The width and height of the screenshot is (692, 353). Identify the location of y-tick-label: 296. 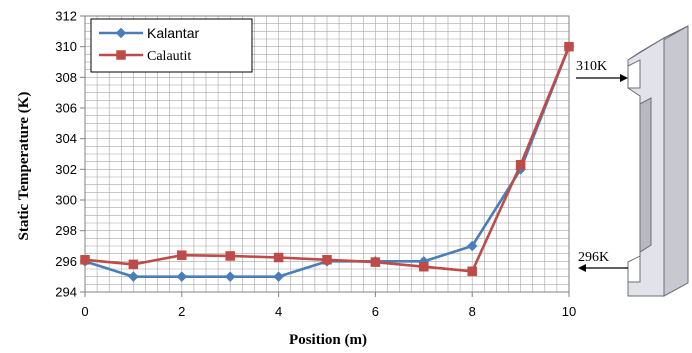
(66, 261).